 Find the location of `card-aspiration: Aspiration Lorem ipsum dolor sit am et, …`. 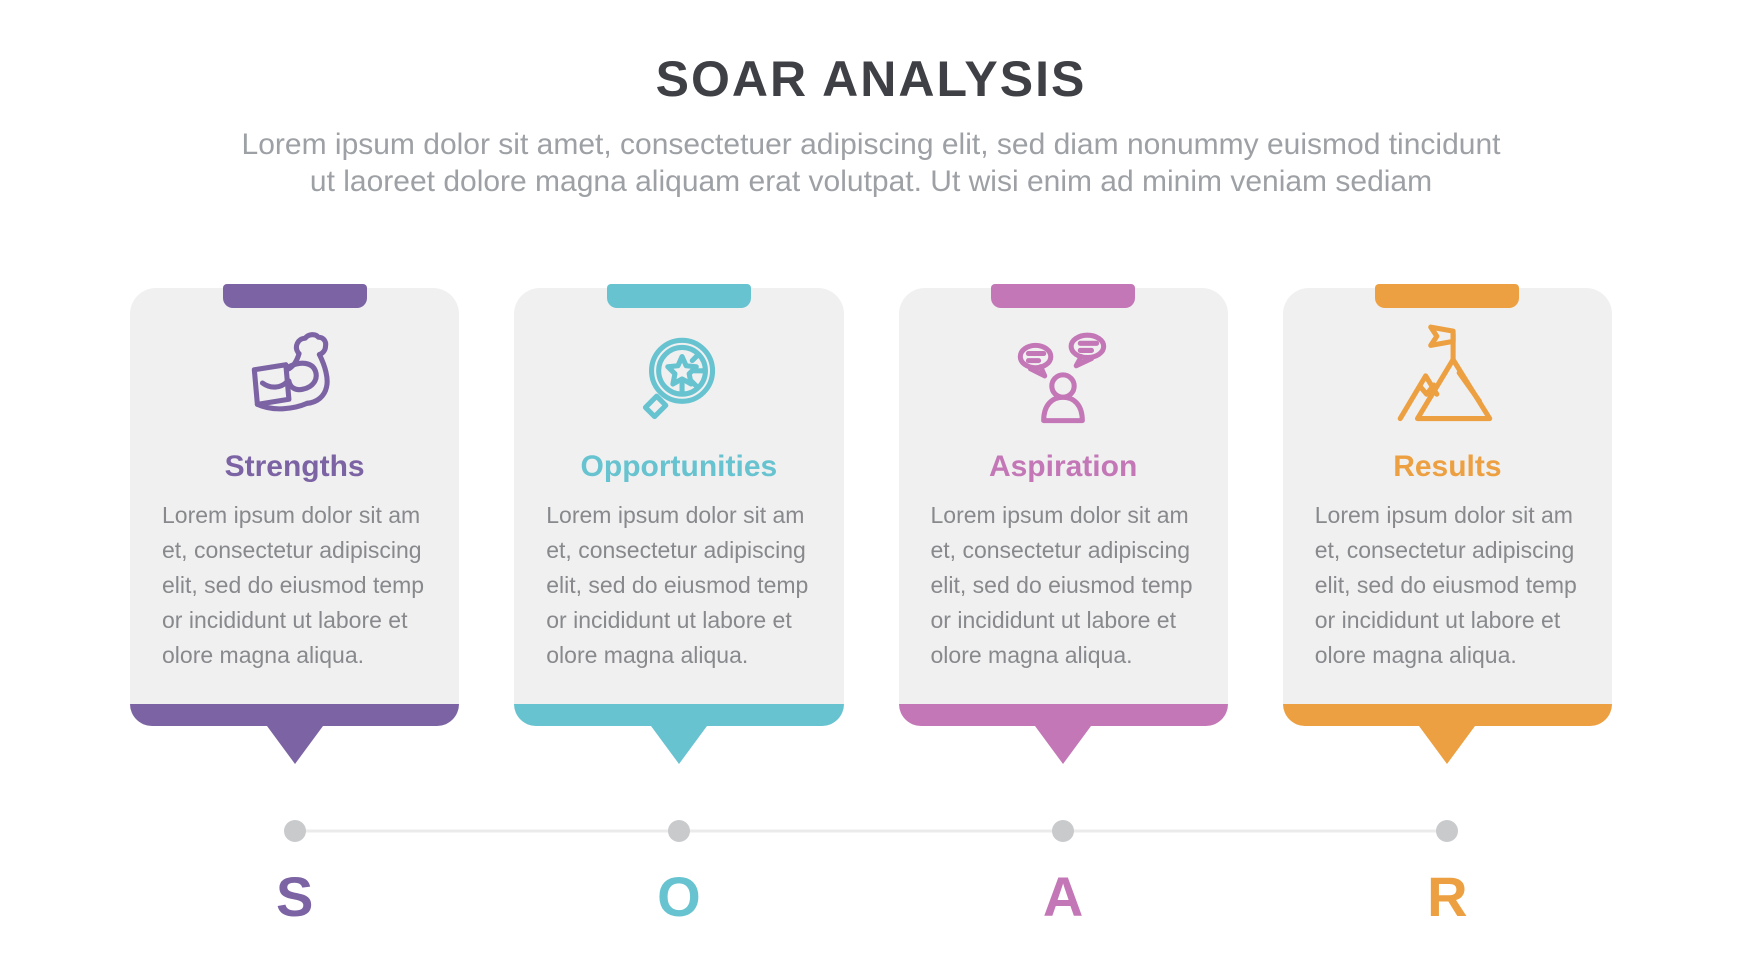

card-aspiration: Aspiration Lorem ipsum dolor sit am et, … is located at coordinates (1063, 524).